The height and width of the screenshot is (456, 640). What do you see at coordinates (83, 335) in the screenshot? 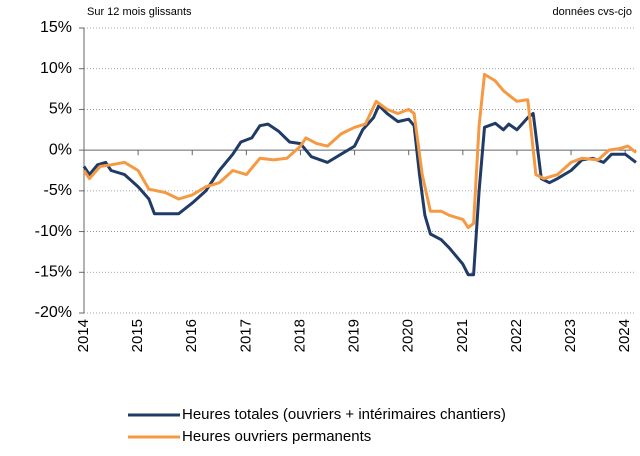
I see `x-tick-label: 2014` at bounding box center [83, 335].